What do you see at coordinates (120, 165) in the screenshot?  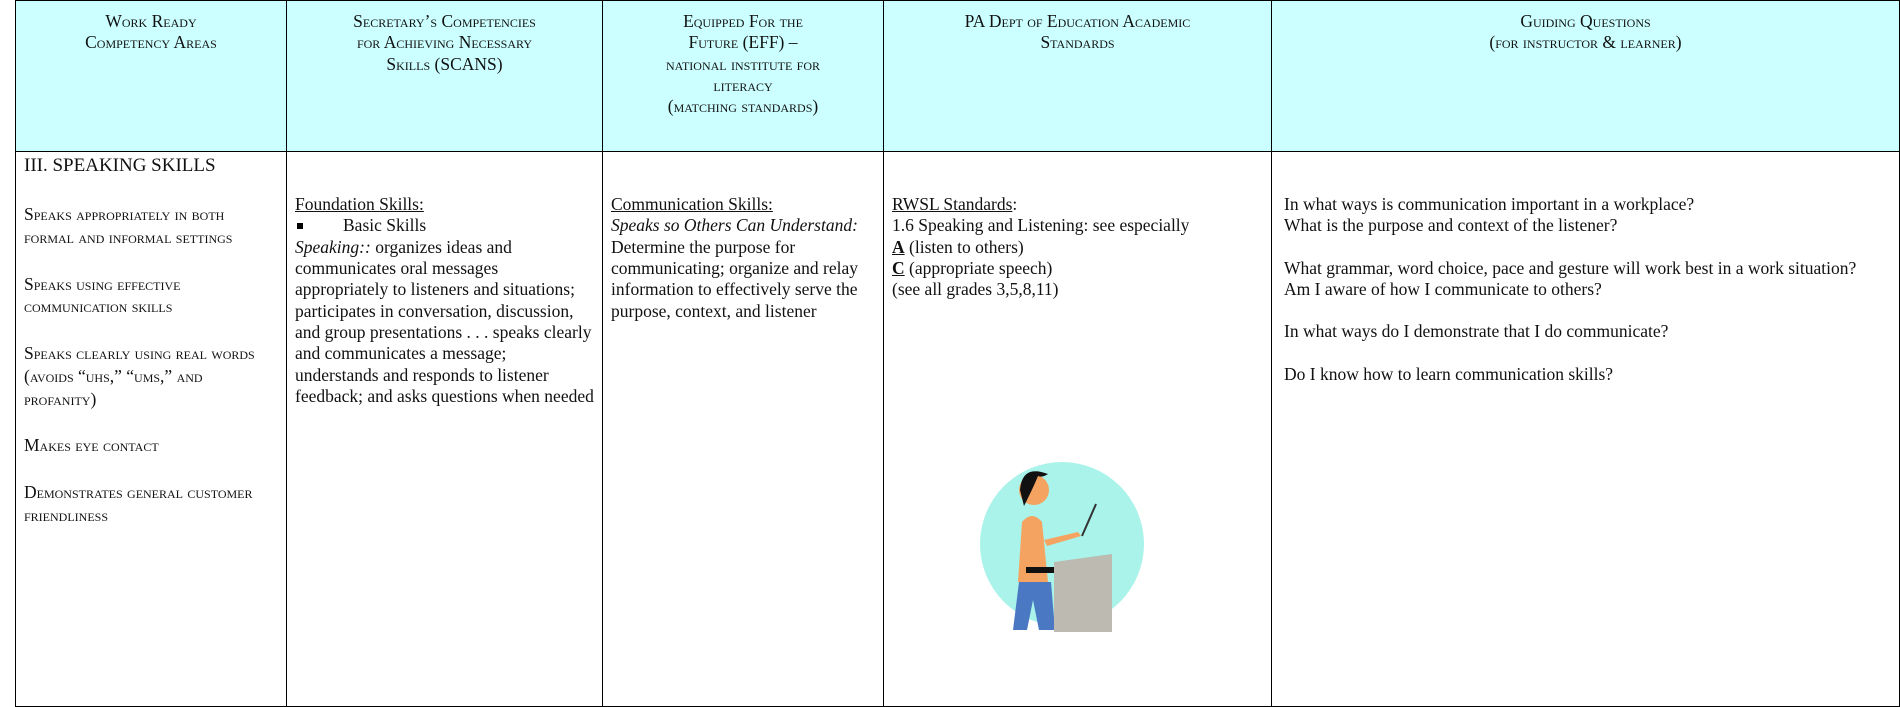 I see `section-heading: III. SPEAKING SKILLS` at bounding box center [120, 165].